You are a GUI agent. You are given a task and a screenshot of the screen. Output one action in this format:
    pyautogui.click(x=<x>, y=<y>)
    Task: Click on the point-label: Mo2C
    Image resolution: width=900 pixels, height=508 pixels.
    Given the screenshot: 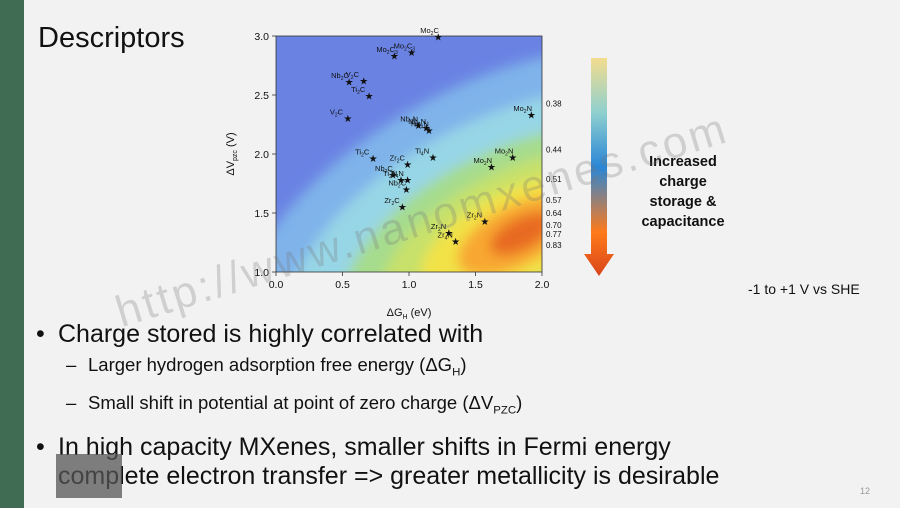 What is the action you would take?
    pyautogui.click(x=429, y=32)
    